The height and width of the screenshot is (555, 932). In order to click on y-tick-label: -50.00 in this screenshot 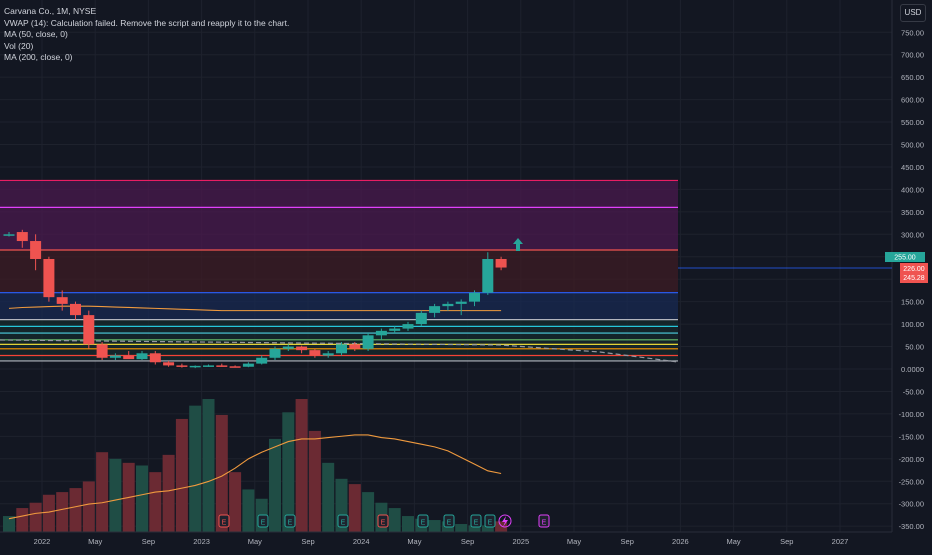, I will do `click(913, 391)`.